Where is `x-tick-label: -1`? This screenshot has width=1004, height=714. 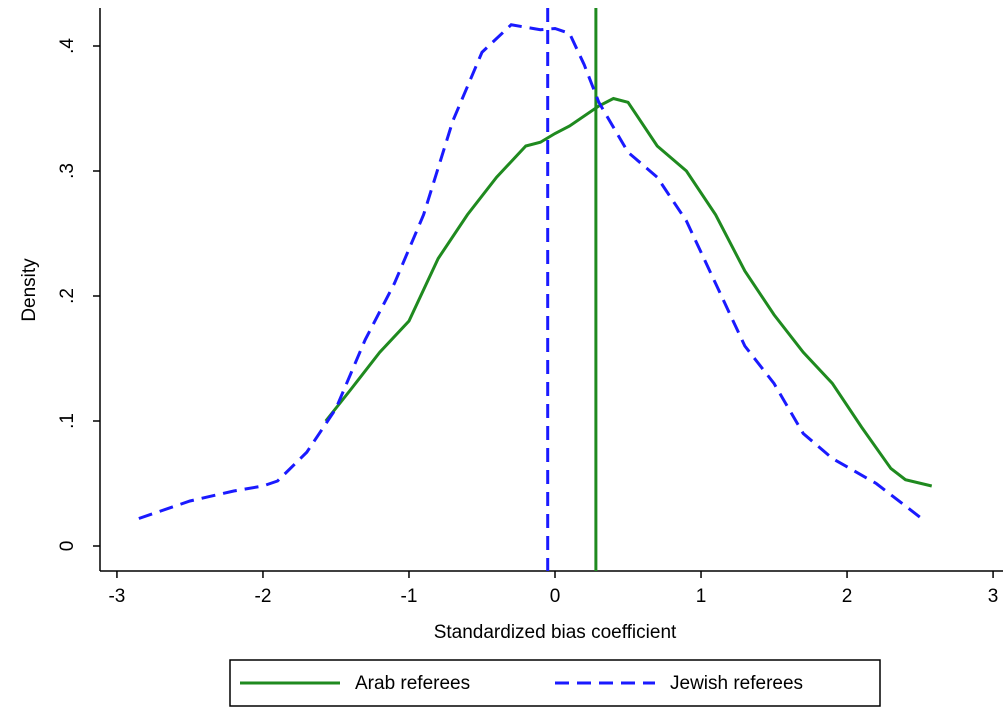
x-tick-label: -1 is located at coordinates (409, 596).